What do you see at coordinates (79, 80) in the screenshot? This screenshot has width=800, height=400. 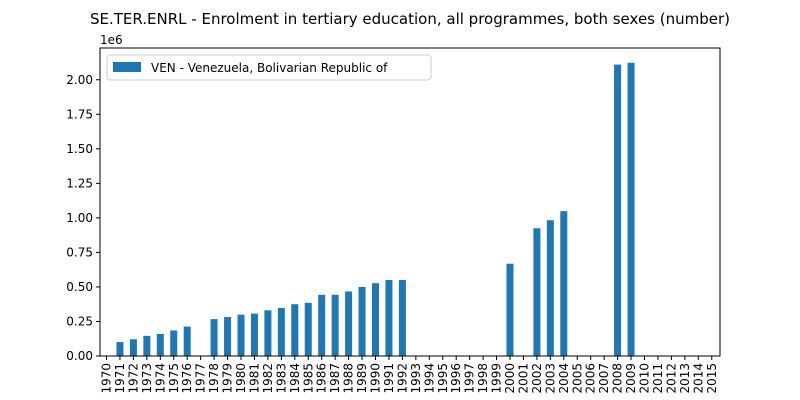 I see `y-tick-label: 2.00` at bounding box center [79, 80].